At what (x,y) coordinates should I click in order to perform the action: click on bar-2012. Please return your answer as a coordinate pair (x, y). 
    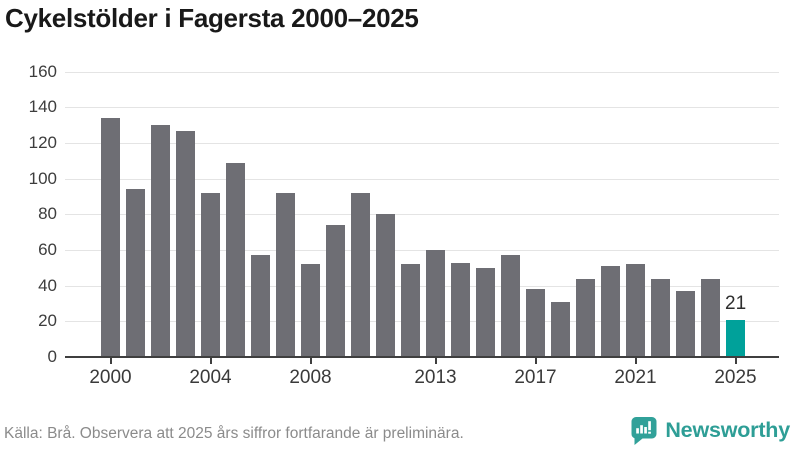
    Looking at the image, I should click on (410, 310).